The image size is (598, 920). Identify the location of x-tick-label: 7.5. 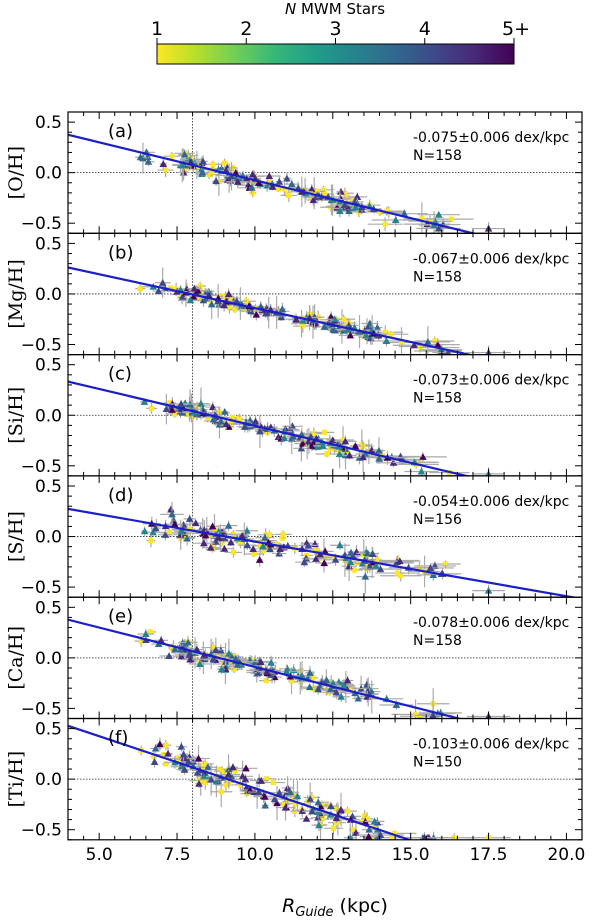
(177, 855).